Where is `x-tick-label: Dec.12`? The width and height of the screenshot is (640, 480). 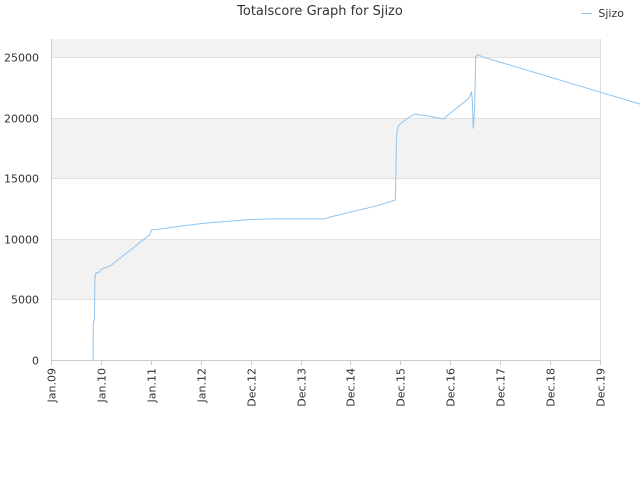
x-tick-label: Dec.12 is located at coordinates (252, 387).